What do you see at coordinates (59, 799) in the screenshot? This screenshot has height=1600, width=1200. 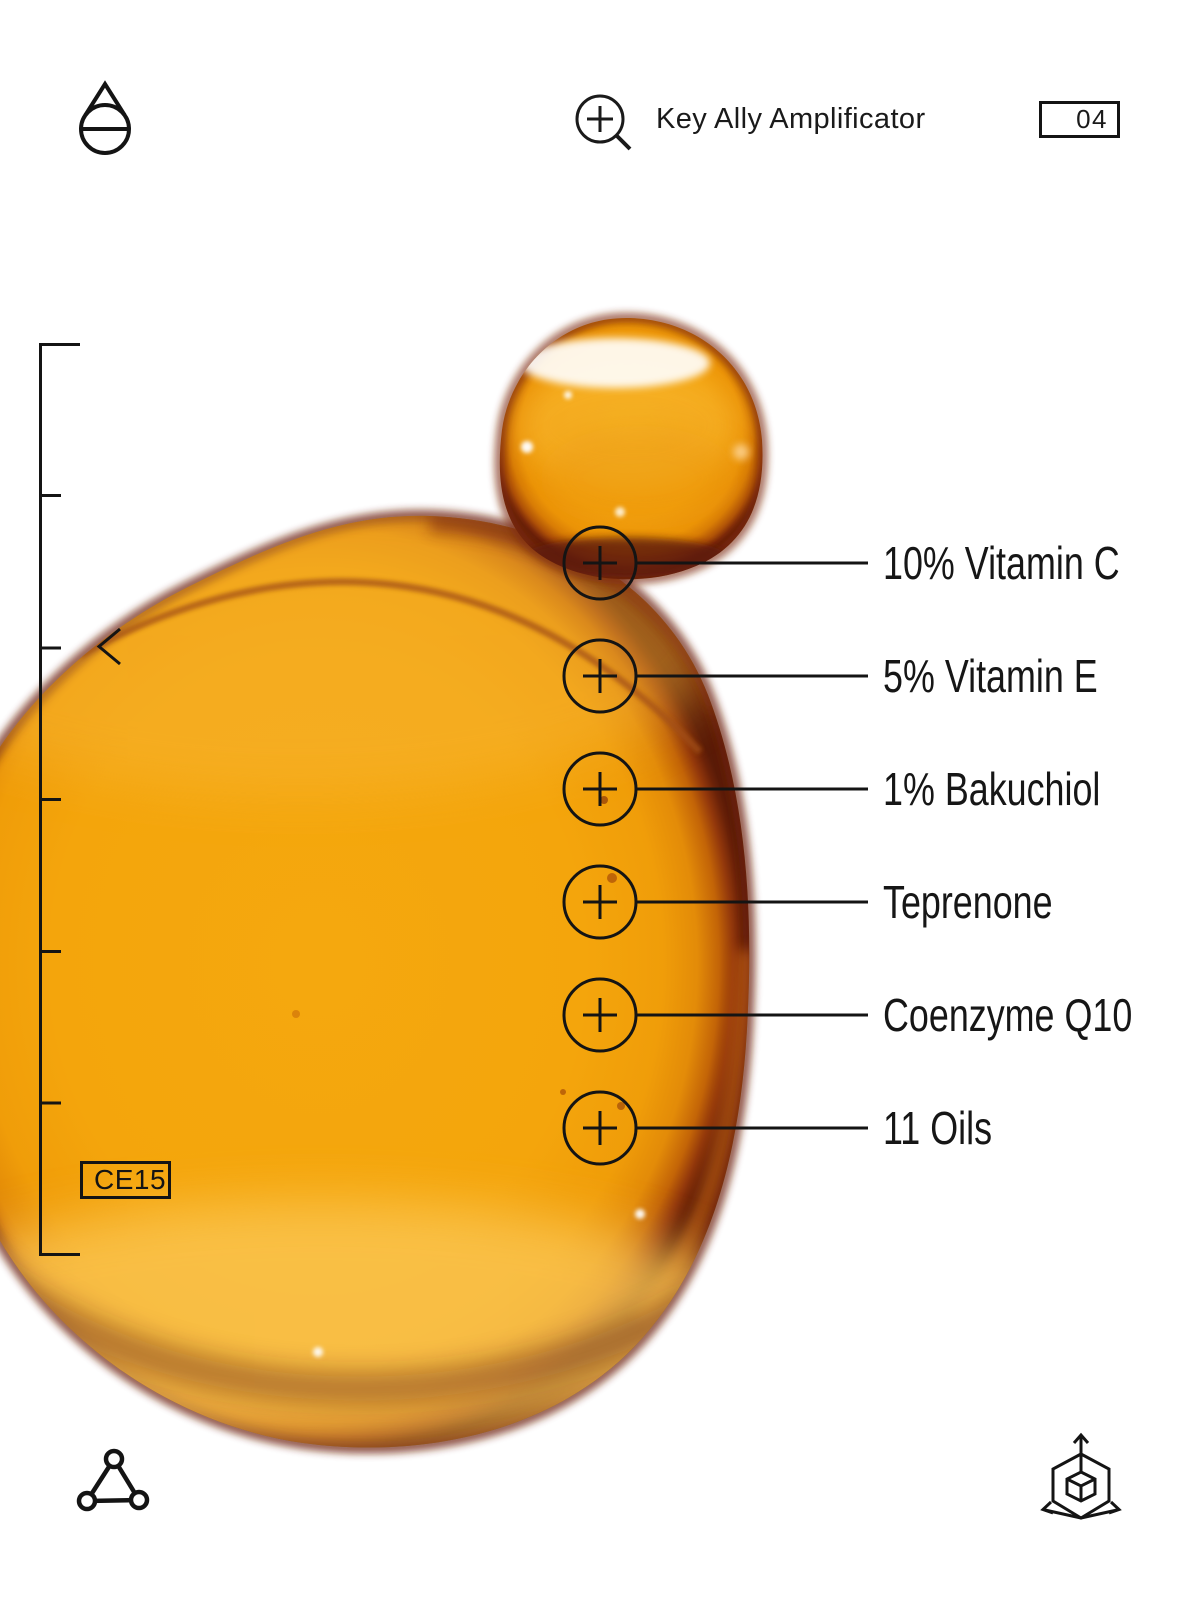 I see `measure-ruler` at bounding box center [59, 799].